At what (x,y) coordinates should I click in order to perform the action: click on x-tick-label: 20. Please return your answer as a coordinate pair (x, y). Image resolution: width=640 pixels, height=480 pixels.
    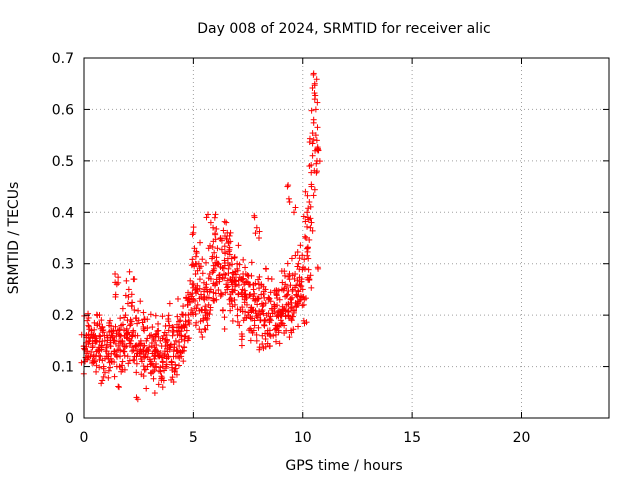
    Looking at the image, I should click on (522, 438).